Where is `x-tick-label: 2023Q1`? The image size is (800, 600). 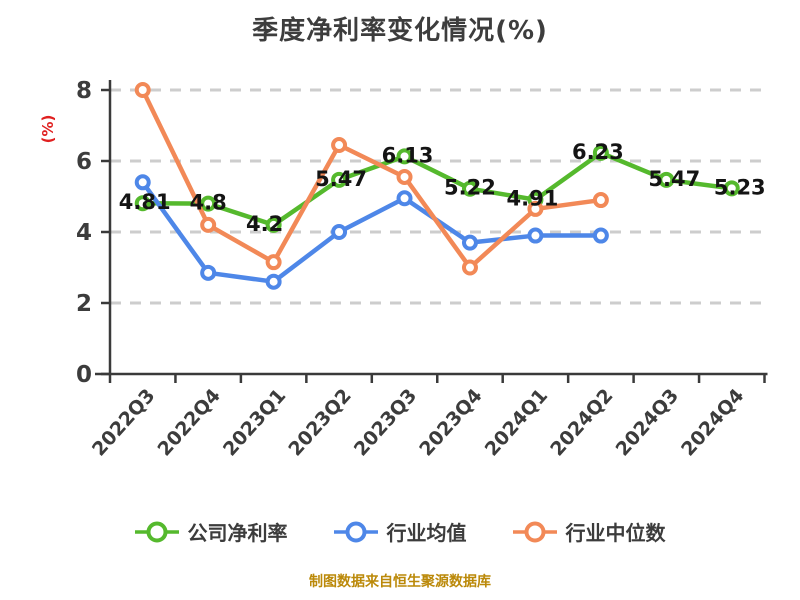 x-tick-label: 2023Q1 is located at coordinates (254, 423).